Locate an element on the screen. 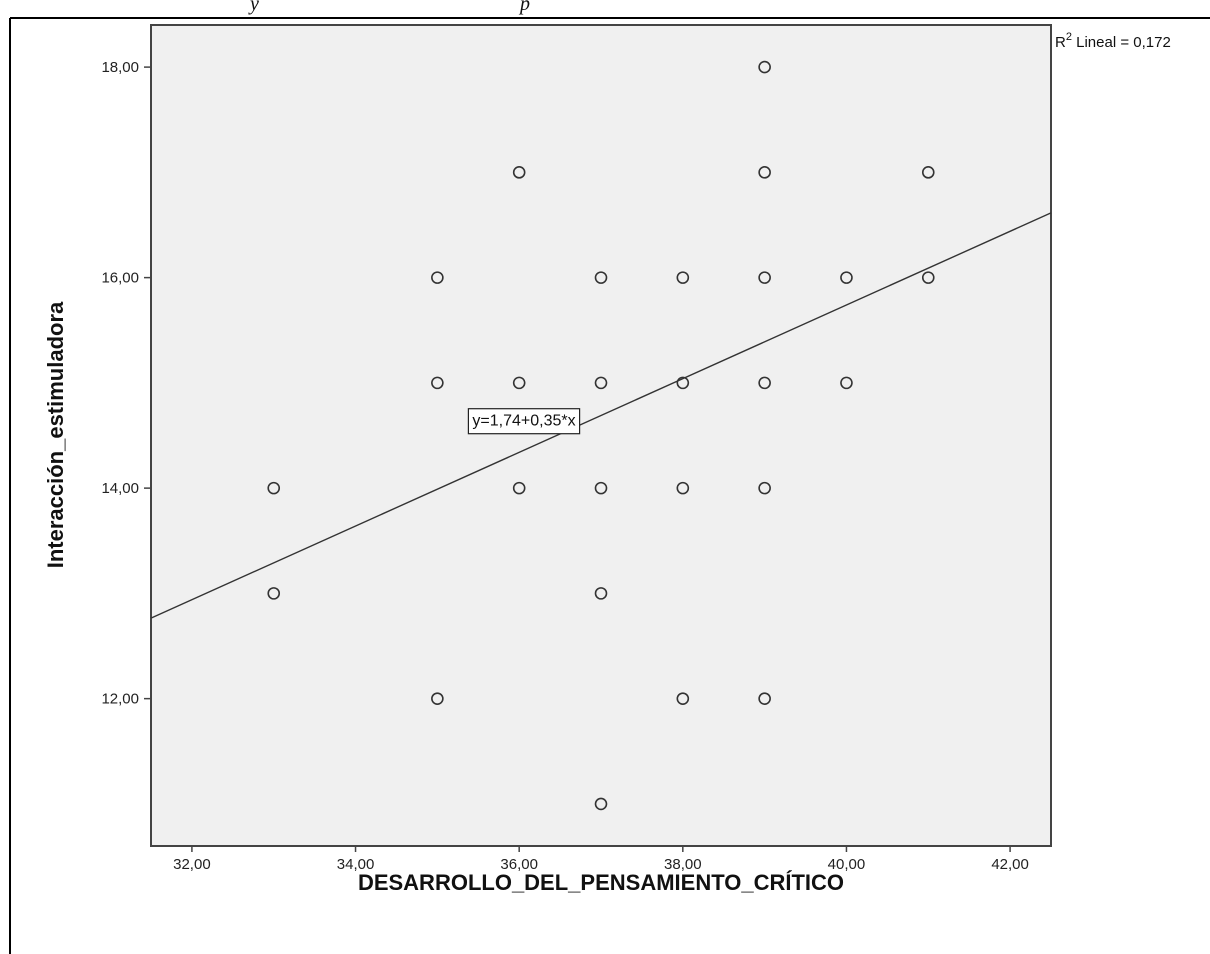 This screenshot has height=954, width=1210. x-tick-label: 32,00 is located at coordinates (192, 864).